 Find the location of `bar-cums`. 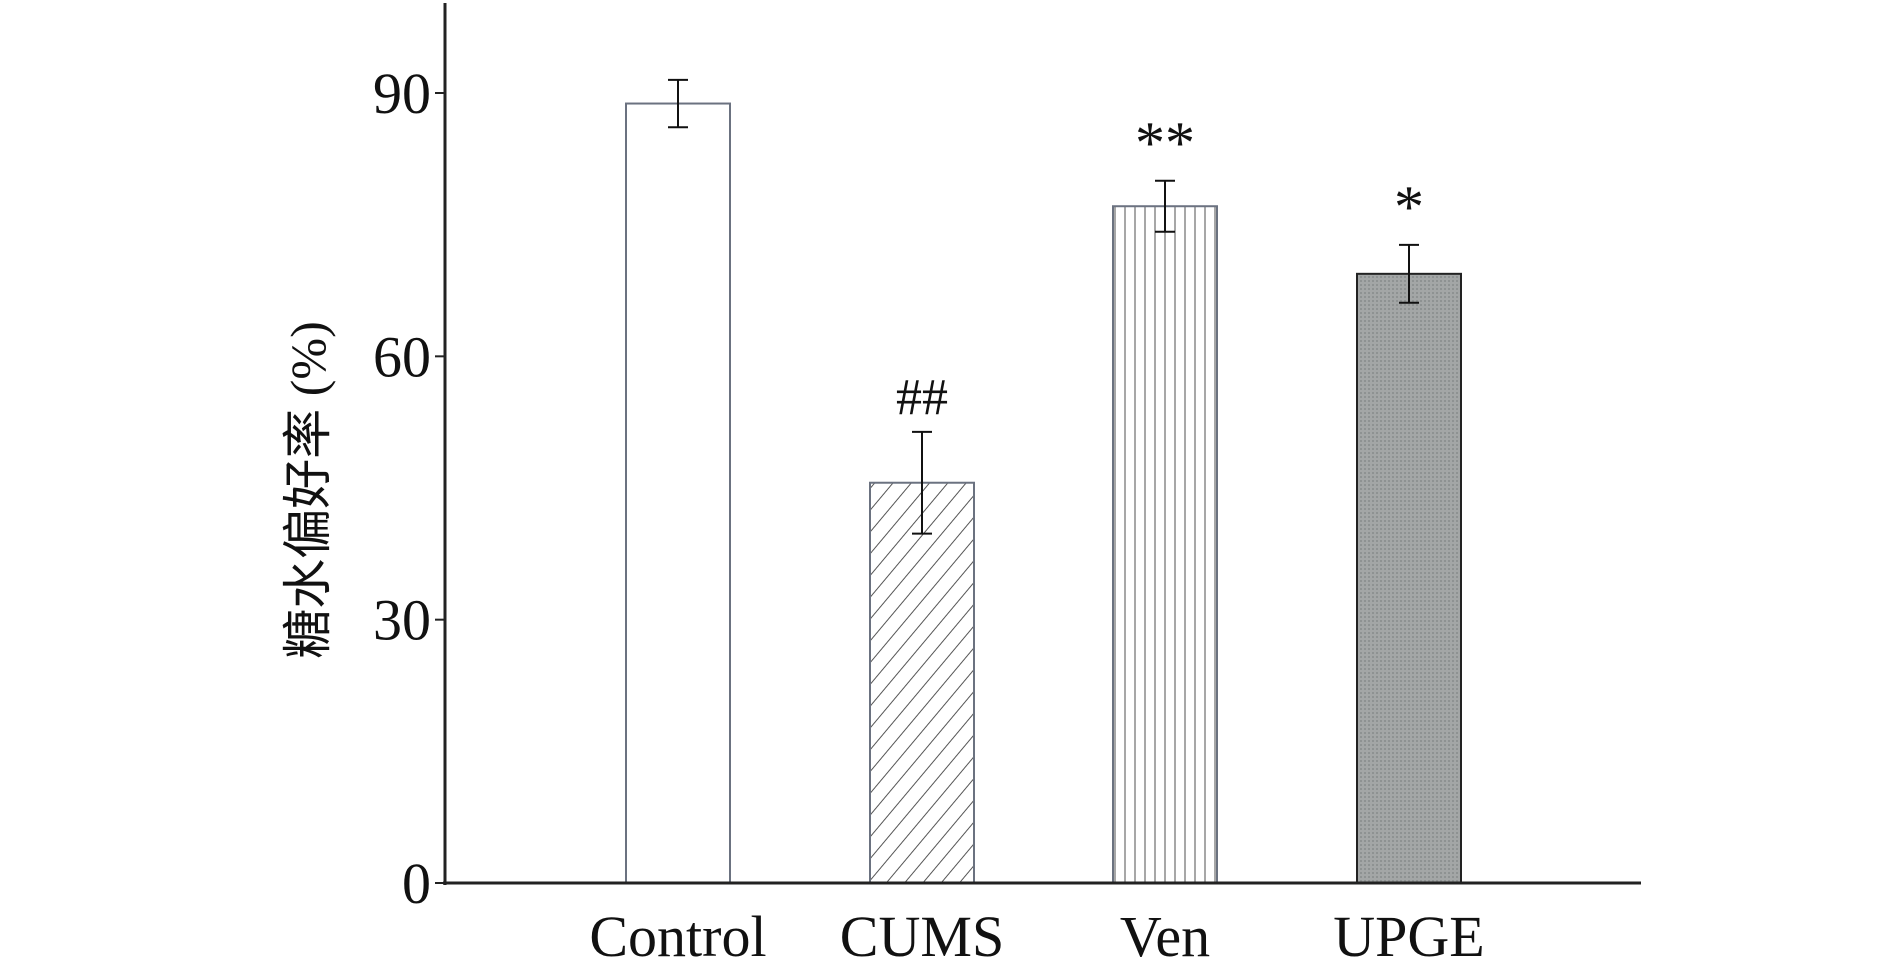

bar-cums is located at coordinates (922, 682).